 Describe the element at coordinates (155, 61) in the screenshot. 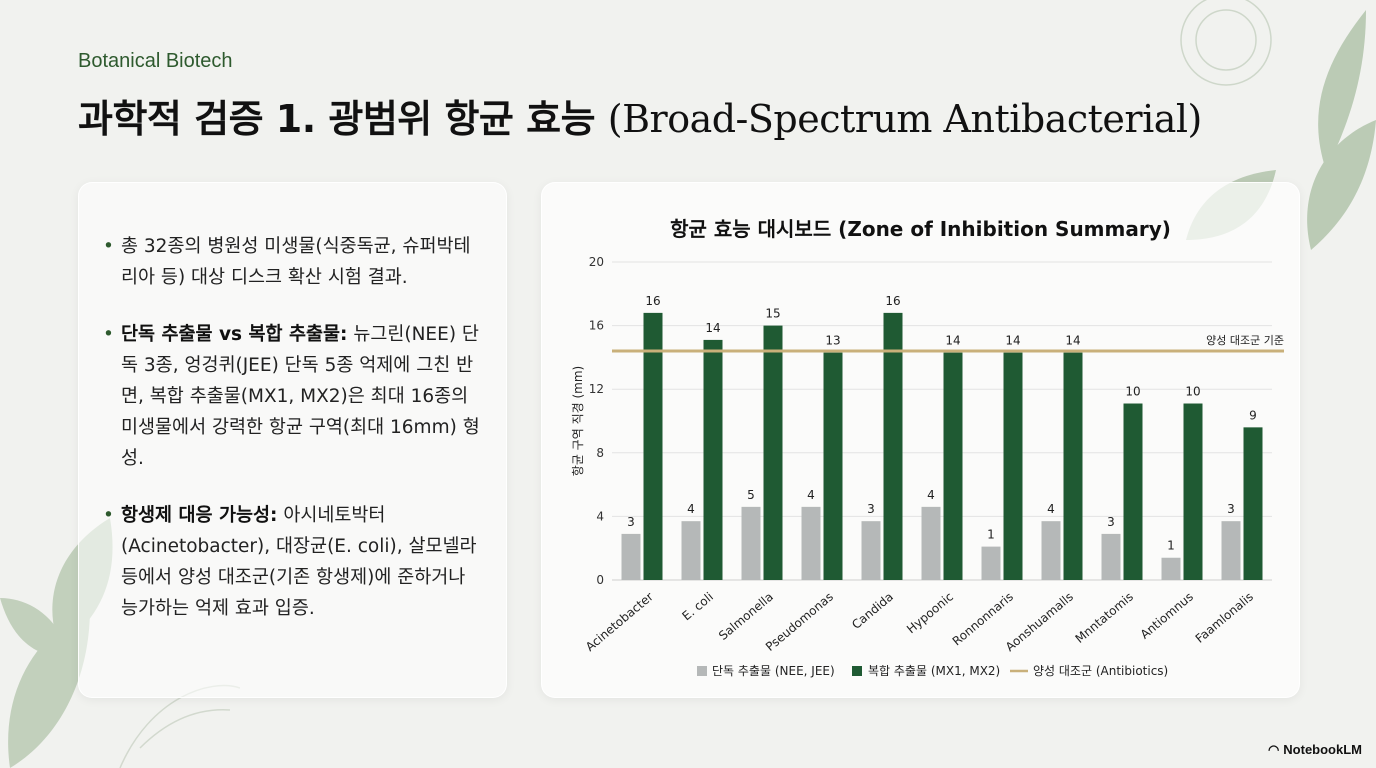

I see `eyebrow-label: Botanical Biotech` at that location.